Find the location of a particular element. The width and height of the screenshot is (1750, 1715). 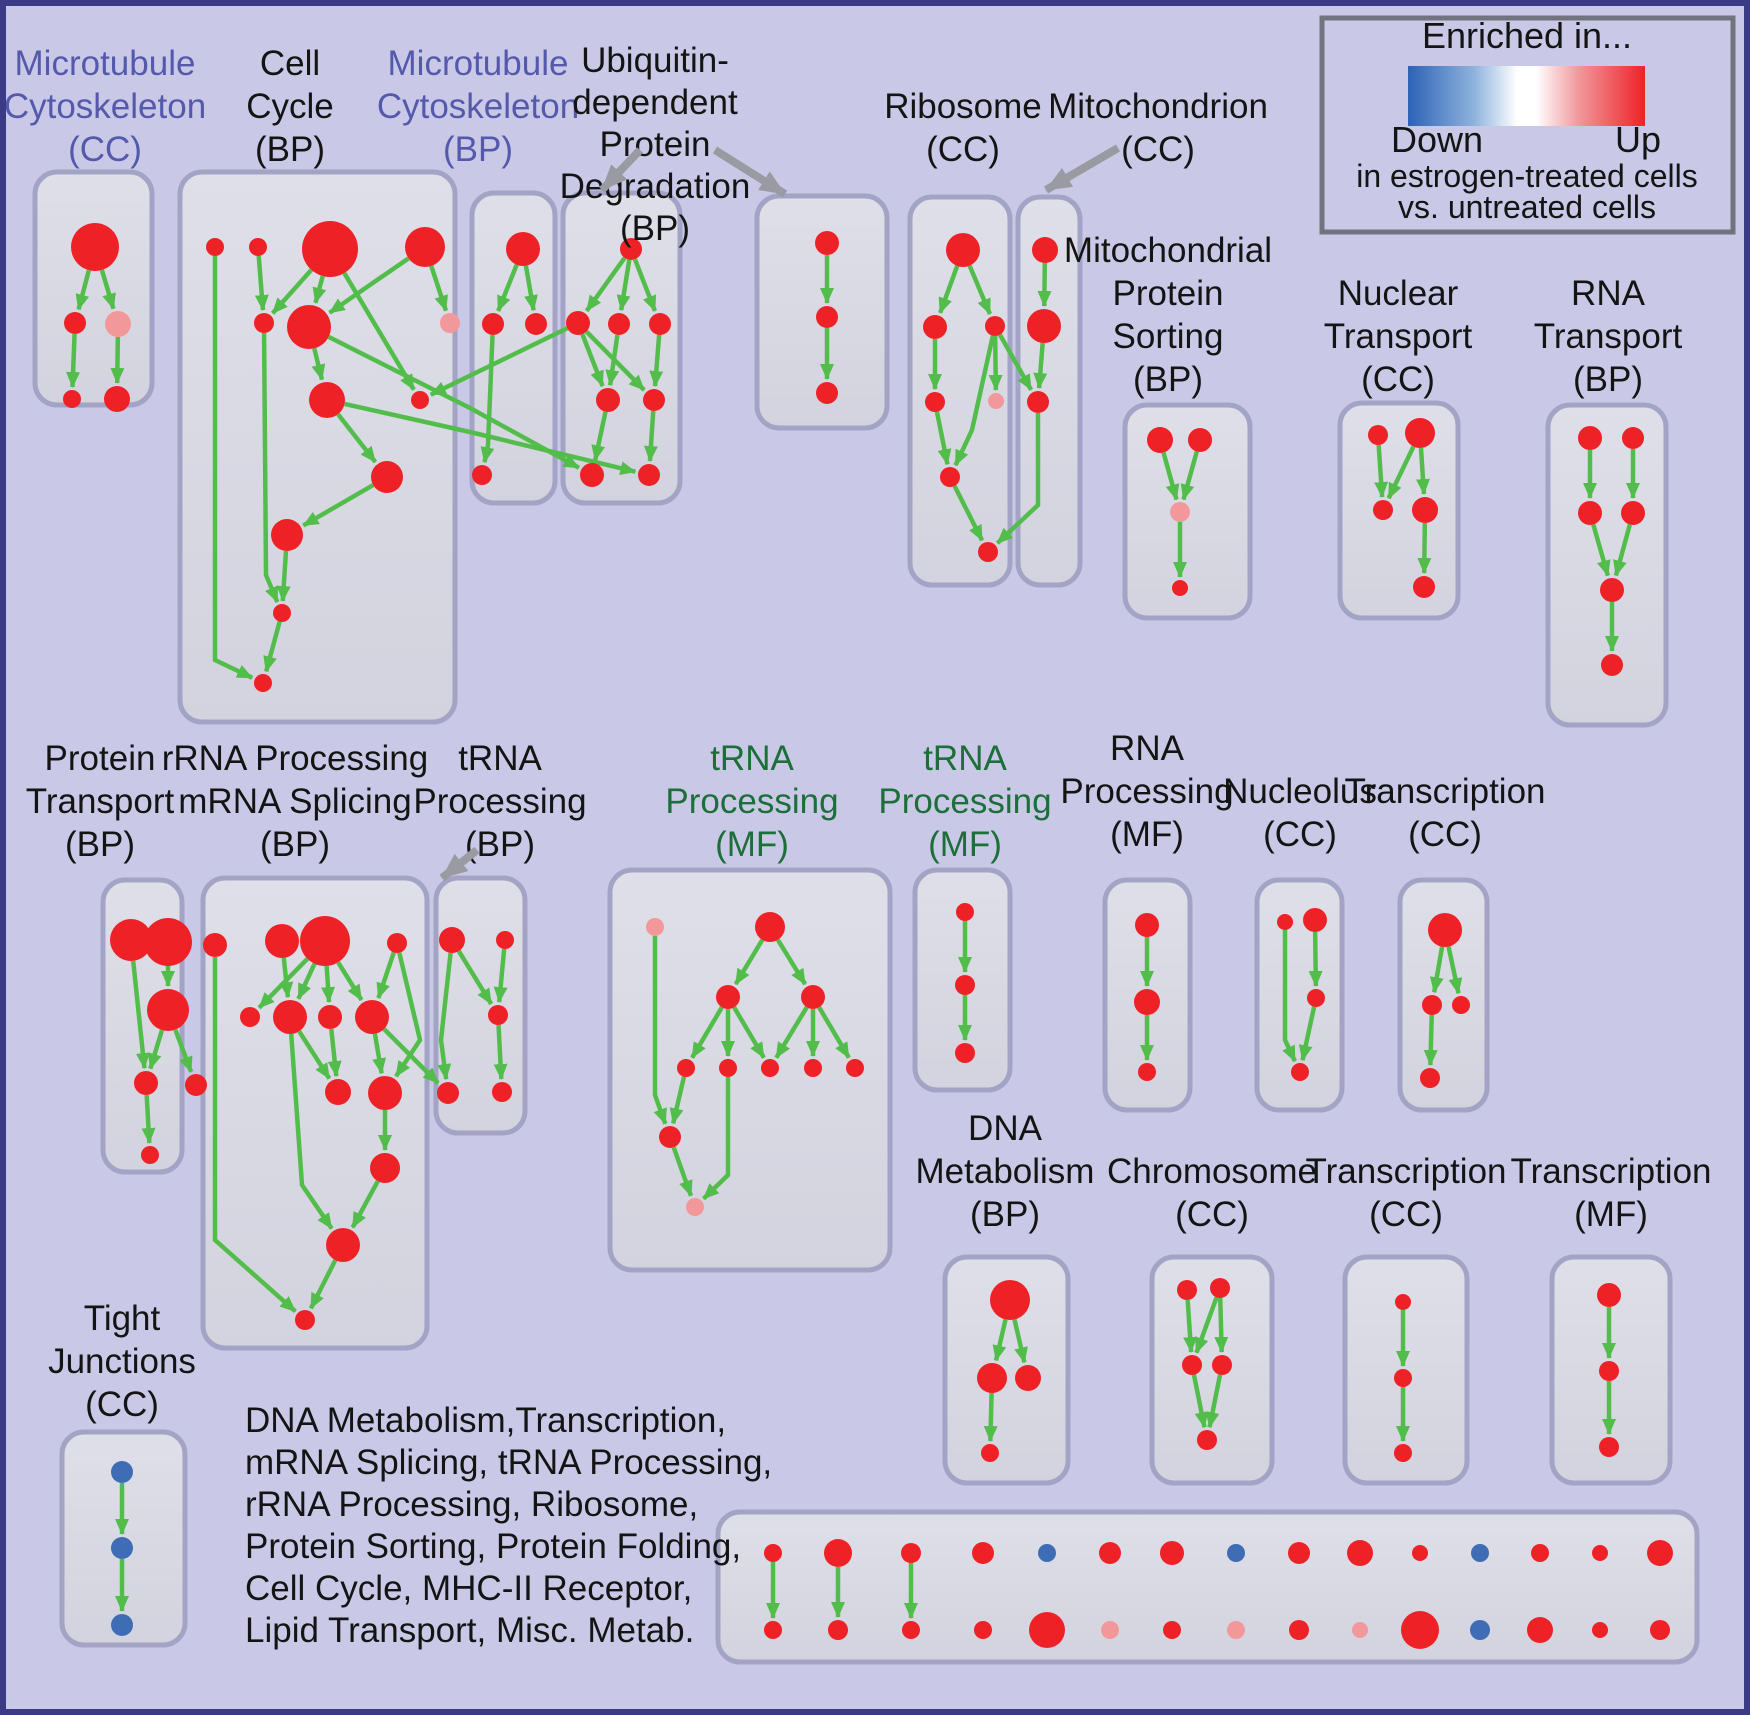

node-trna-bp-t2 is located at coordinates (505, 940).